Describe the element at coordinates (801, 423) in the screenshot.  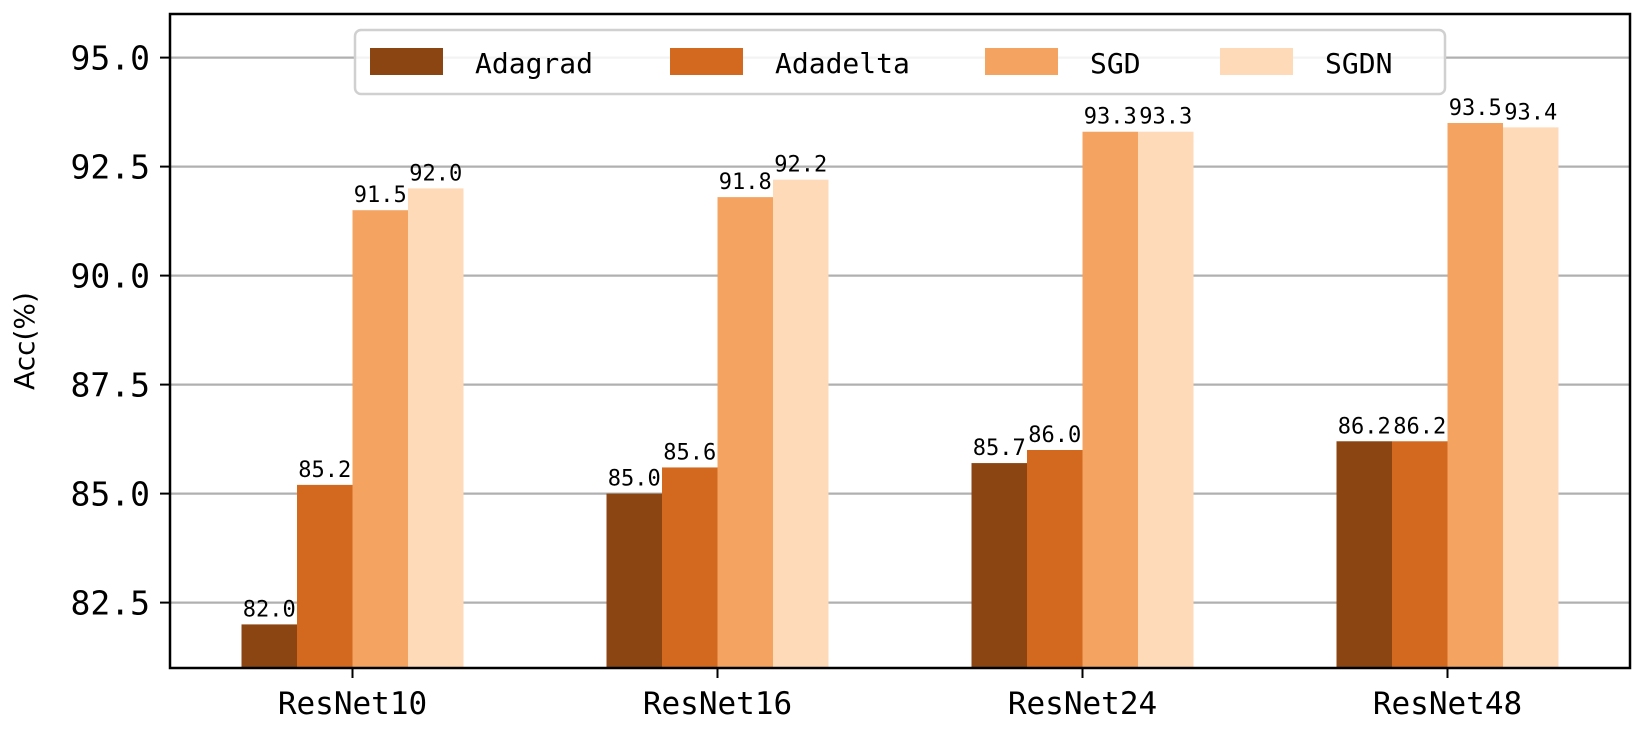
I see `bar-sgdn-resnet16` at that location.